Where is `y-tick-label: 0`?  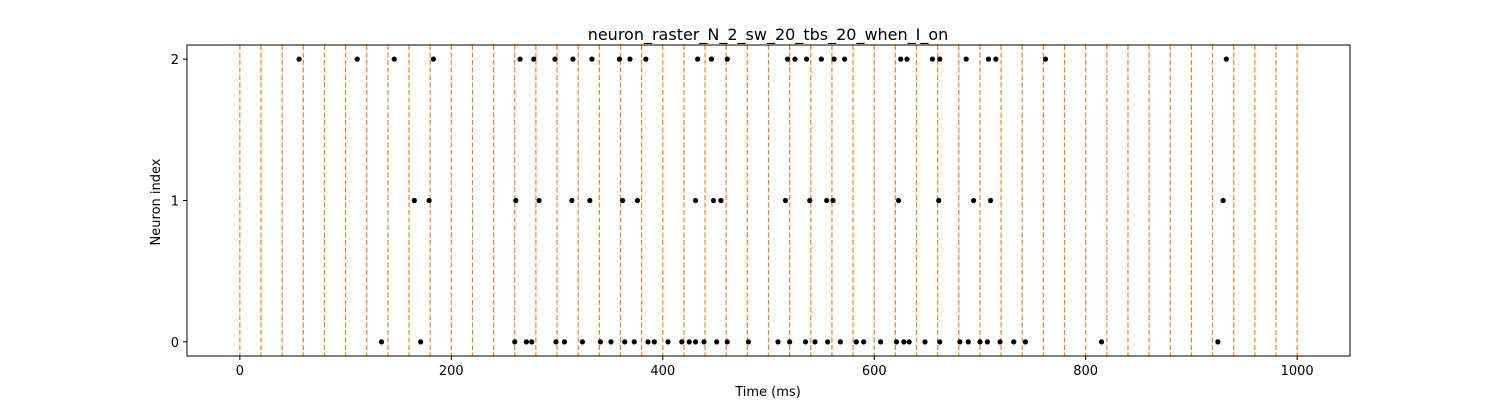
y-tick-label: 0 is located at coordinates (175, 343).